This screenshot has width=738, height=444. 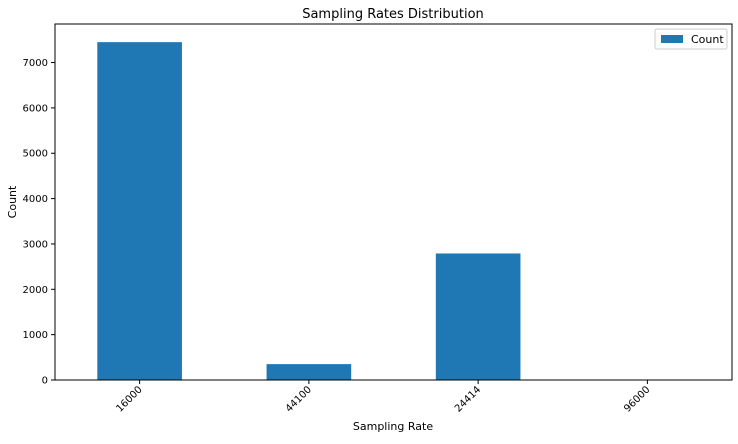 What do you see at coordinates (393, 14) in the screenshot?
I see `chart-title: Sampling Rates Distribution` at bounding box center [393, 14].